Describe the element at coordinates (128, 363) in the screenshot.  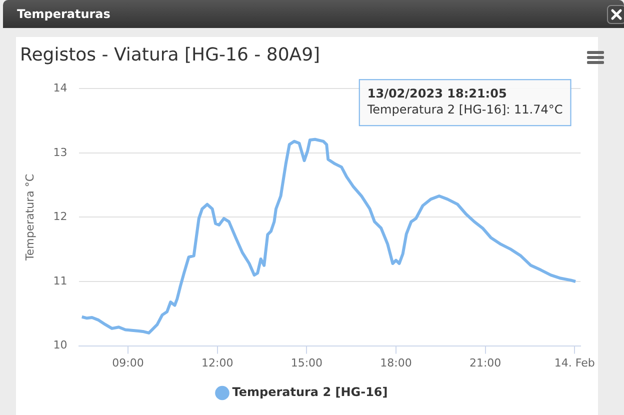
I see `x-tick-label: 09:00` at that location.